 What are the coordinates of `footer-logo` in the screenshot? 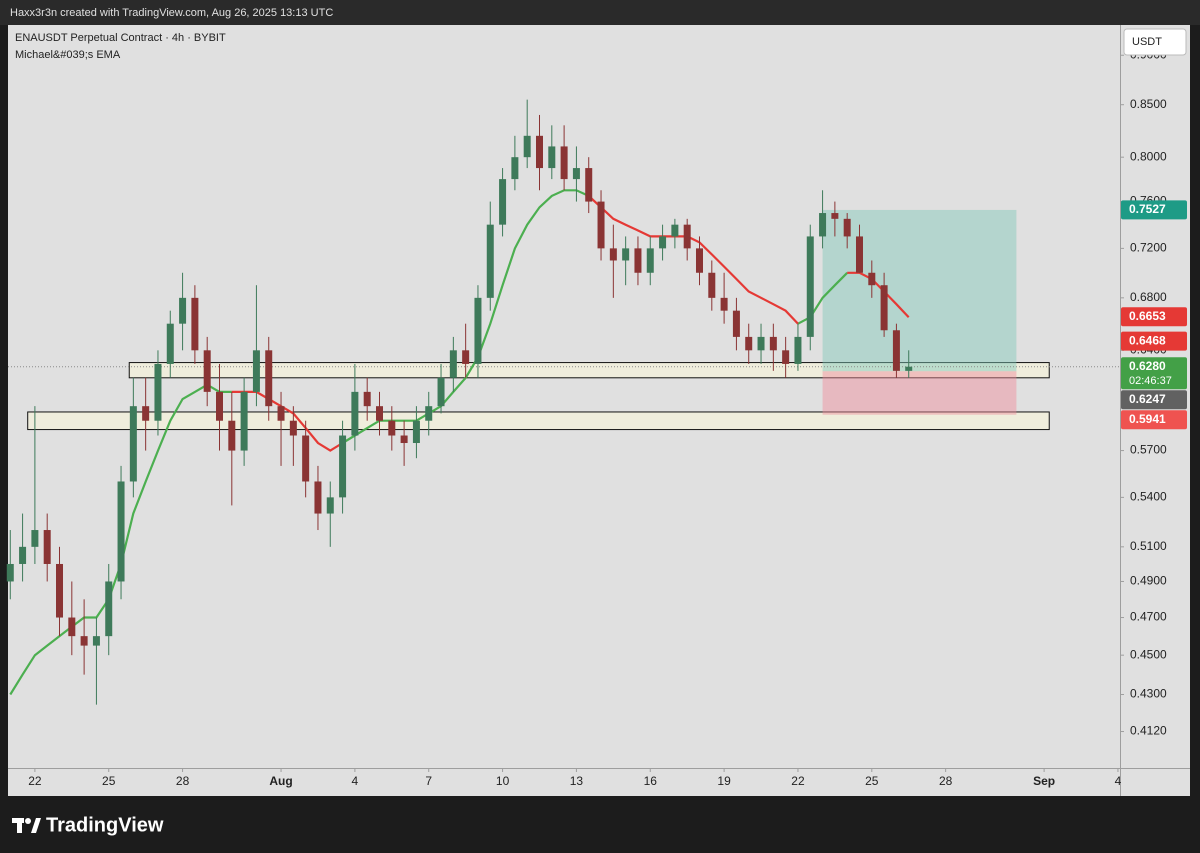 It's located at (26, 825).